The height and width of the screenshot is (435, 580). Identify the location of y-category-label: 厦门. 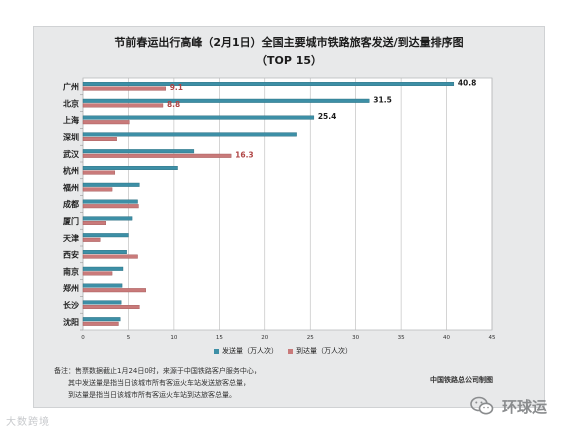
(71, 221).